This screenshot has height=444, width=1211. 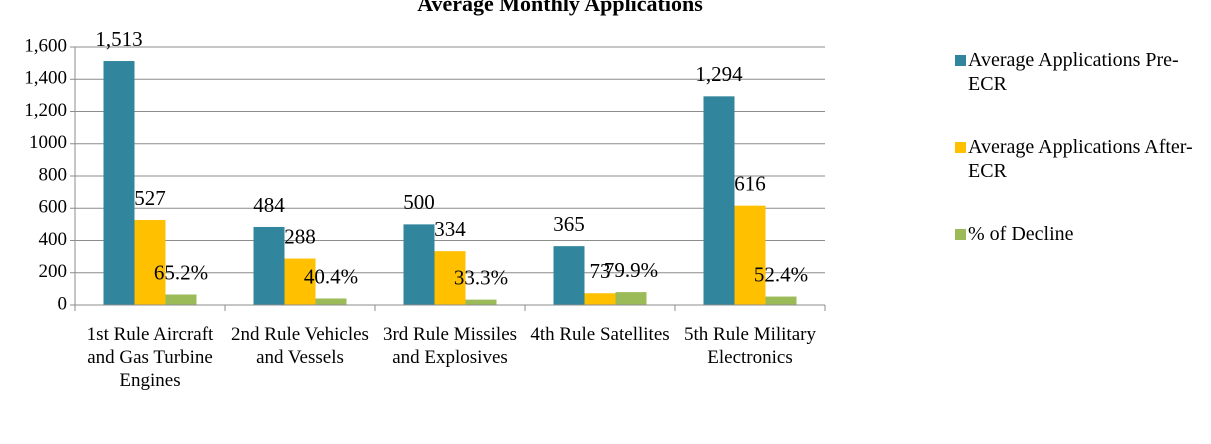 What do you see at coordinates (331, 276) in the screenshot?
I see `data-label: 40.4%` at bounding box center [331, 276].